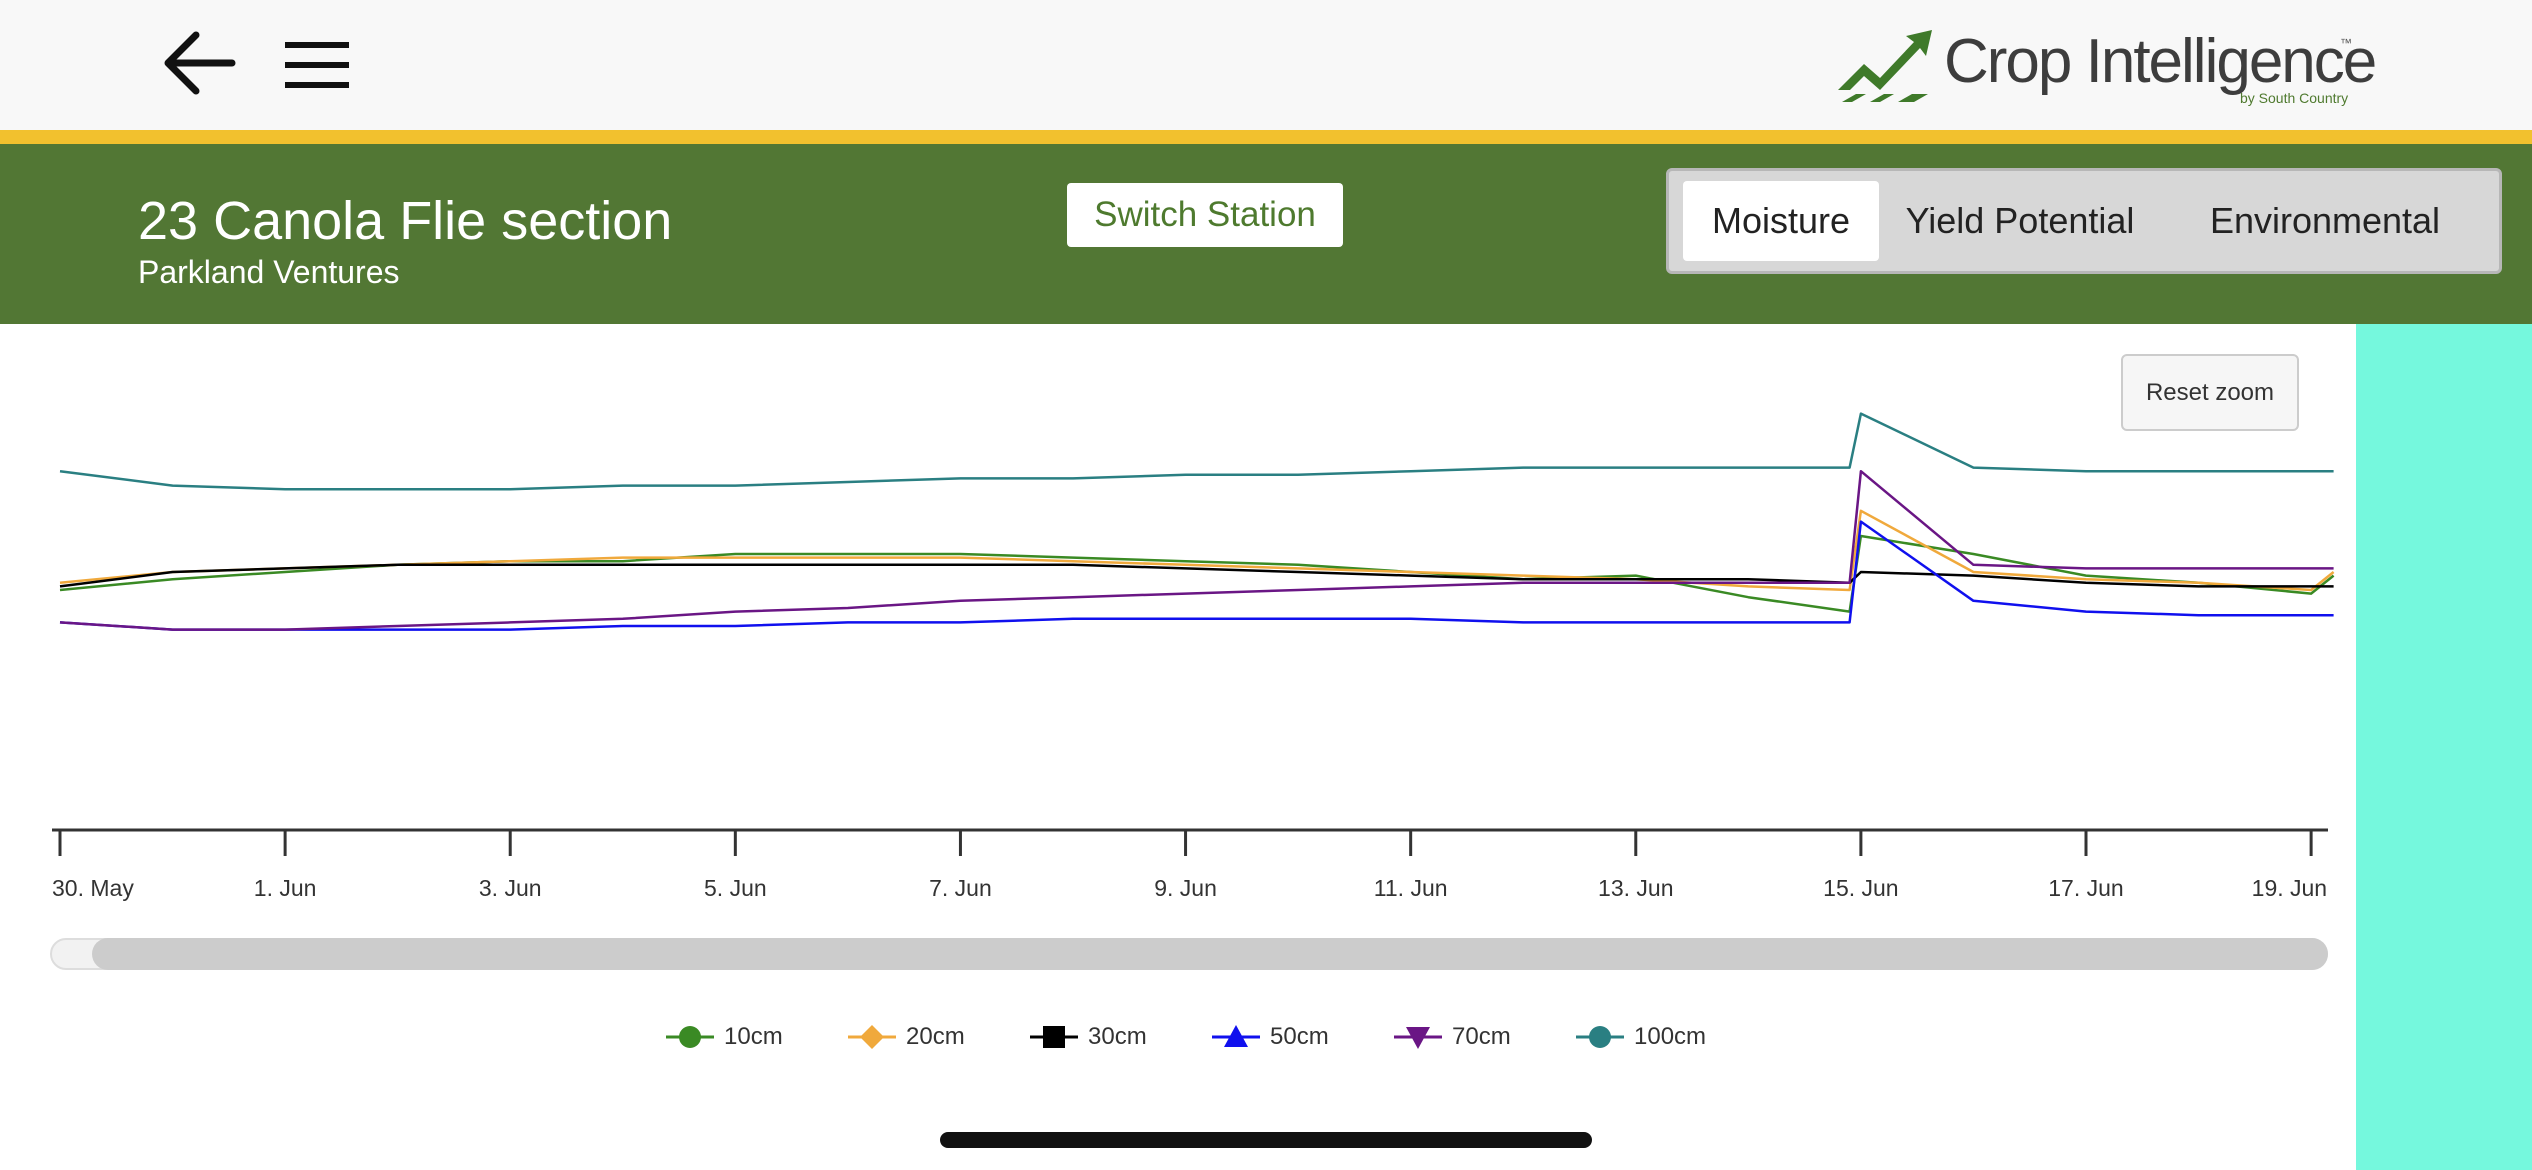 The image size is (2532, 1170). What do you see at coordinates (1860, 888) in the screenshot?
I see `x-tick-label: 15. Jun` at bounding box center [1860, 888].